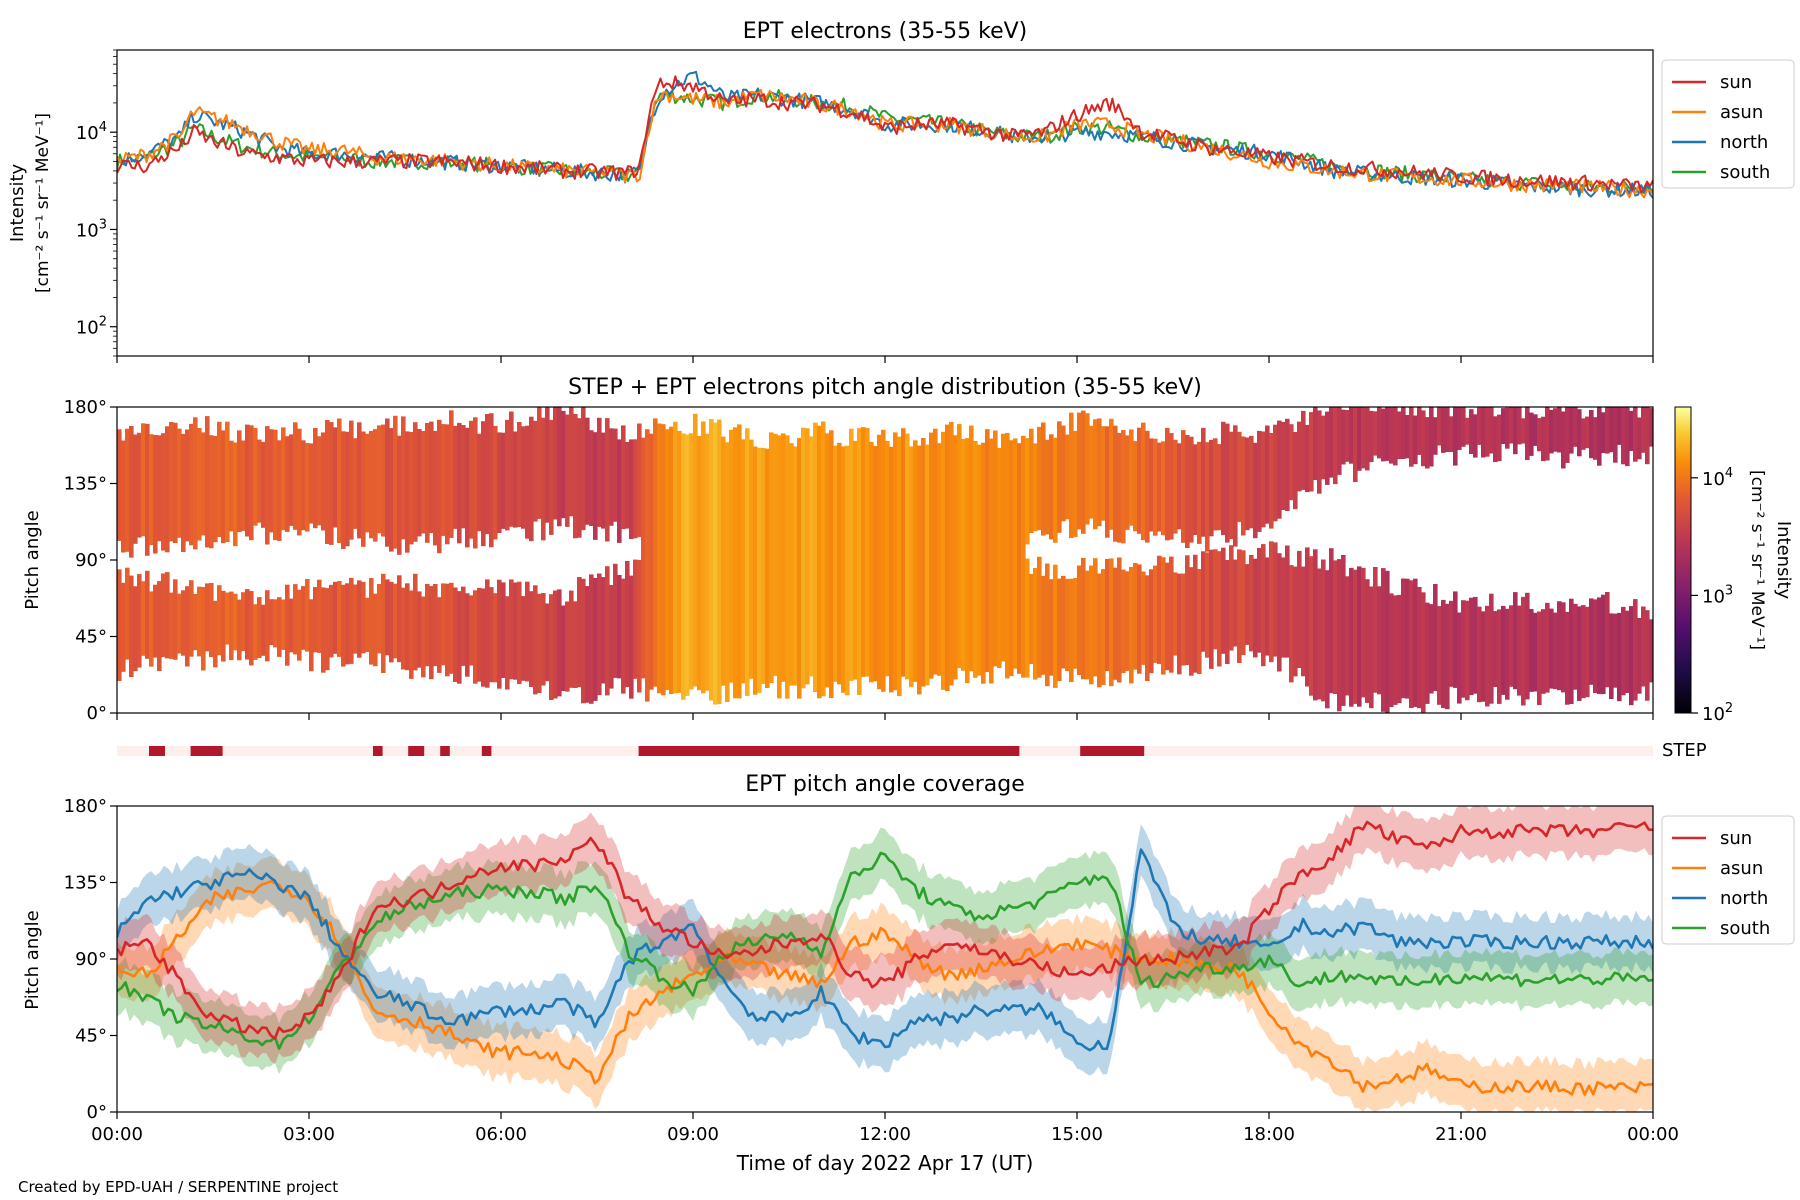 The width and height of the screenshot is (1800, 1200). What do you see at coordinates (96, 203) in the screenshot?
I see `intensity-y-ticks: 102 103 104` at bounding box center [96, 203].